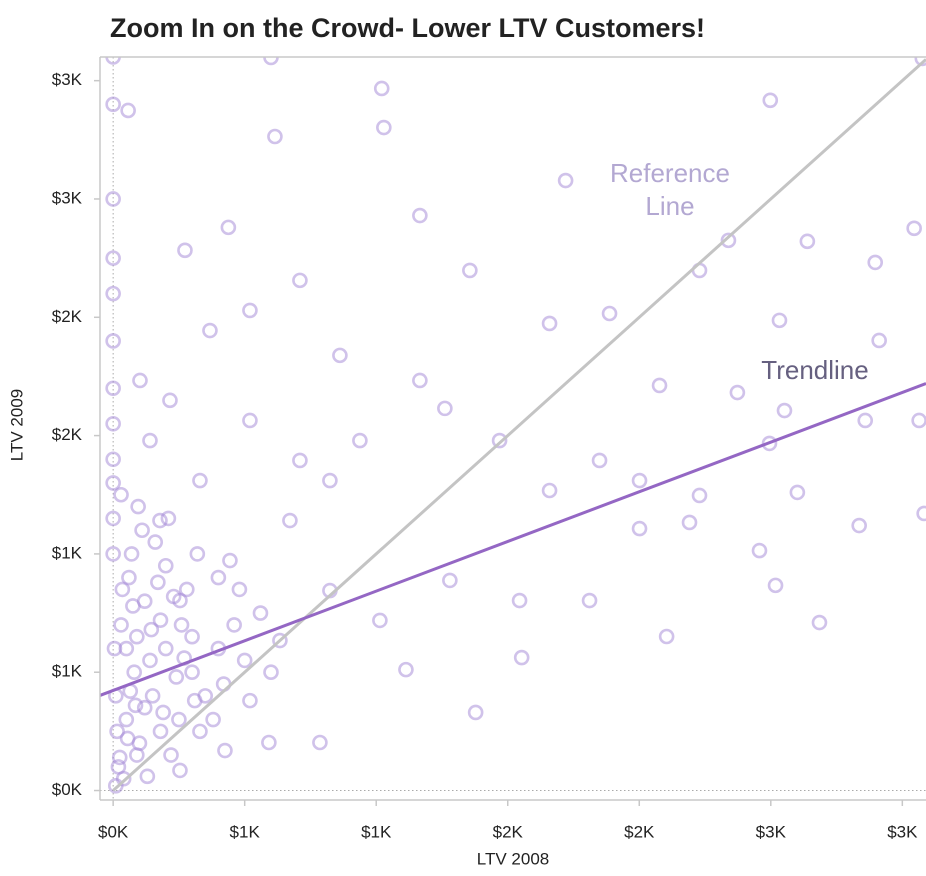 The height and width of the screenshot is (876, 926). I want to click on x-tick-label: $0K, so click(113, 831).